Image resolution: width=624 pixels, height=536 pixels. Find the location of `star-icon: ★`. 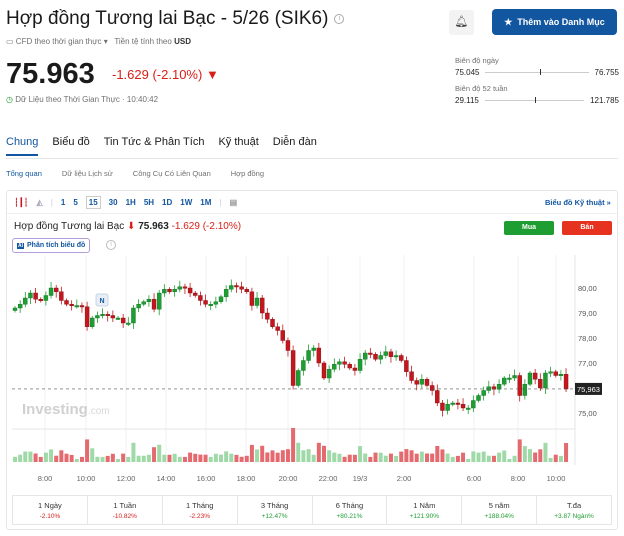

star-icon: ★ is located at coordinates (508, 22).